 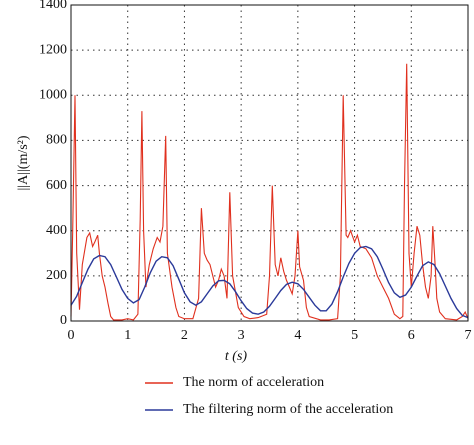 What do you see at coordinates (56, 230) in the screenshot?
I see `y-tick-label: 400` at bounding box center [56, 230].